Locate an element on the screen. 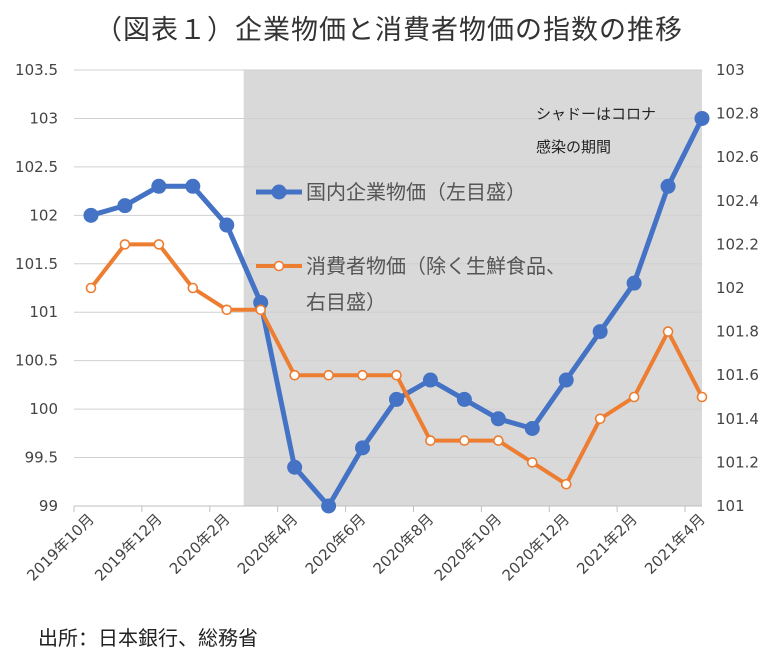 Image resolution: width=778 pixels, height=658 pixels. y-right-tick-label: 101.2 is located at coordinates (737, 462).